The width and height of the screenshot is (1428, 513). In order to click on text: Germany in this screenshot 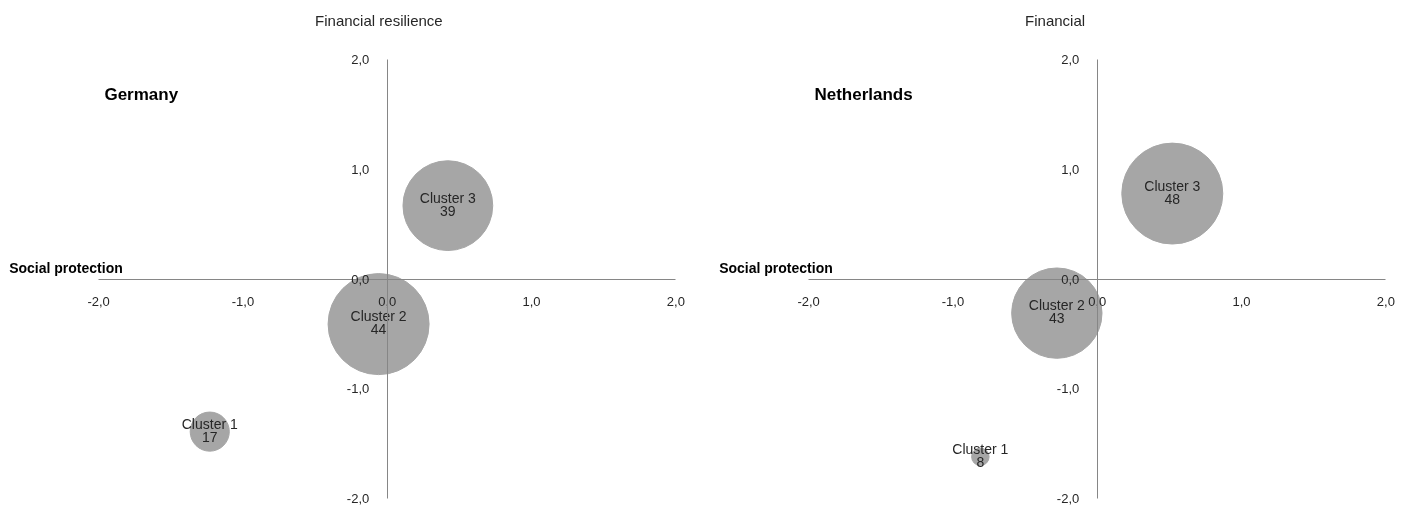, I will do `click(141, 95)`.